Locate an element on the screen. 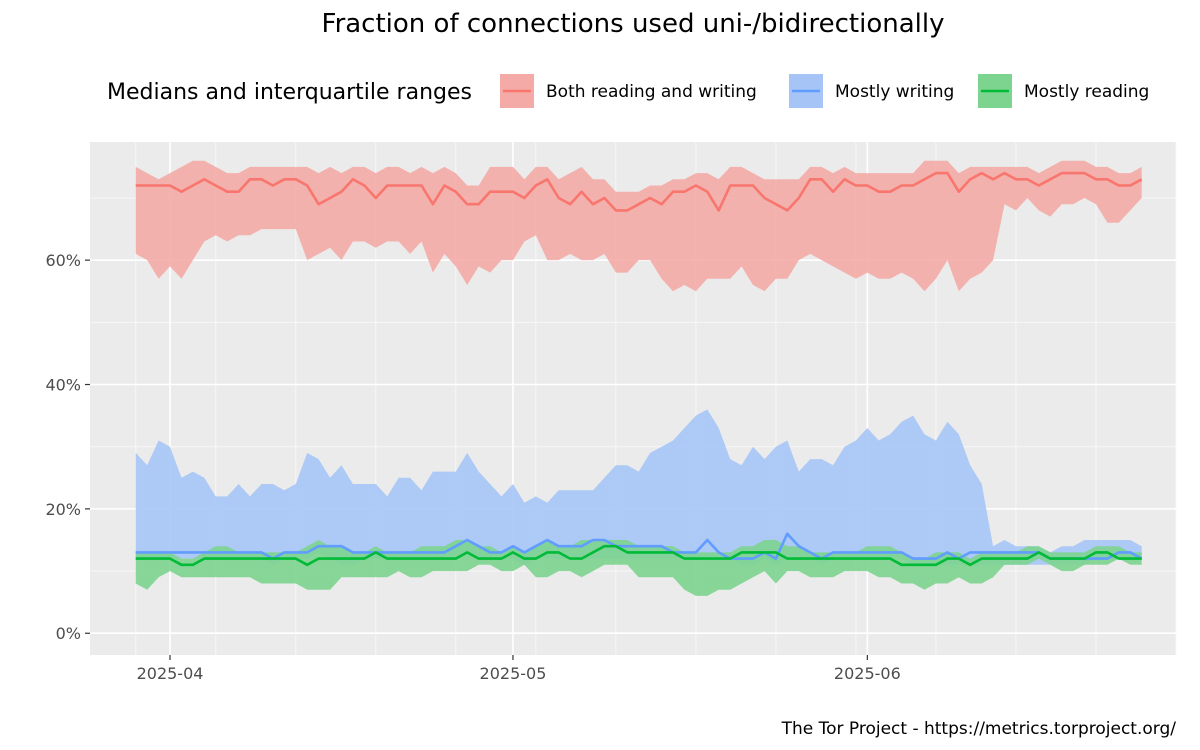  legend-label-mostly-reading: Mostly reading is located at coordinates (1086, 92).